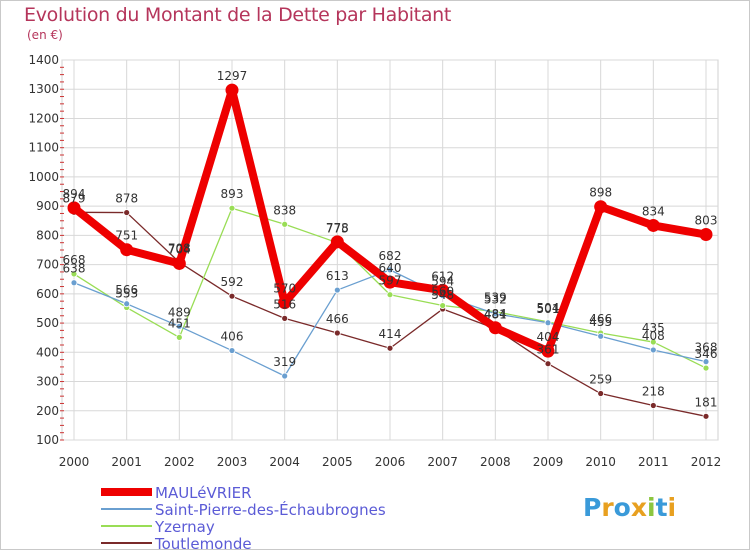  I want to click on data-label: 319, so click(284, 362).